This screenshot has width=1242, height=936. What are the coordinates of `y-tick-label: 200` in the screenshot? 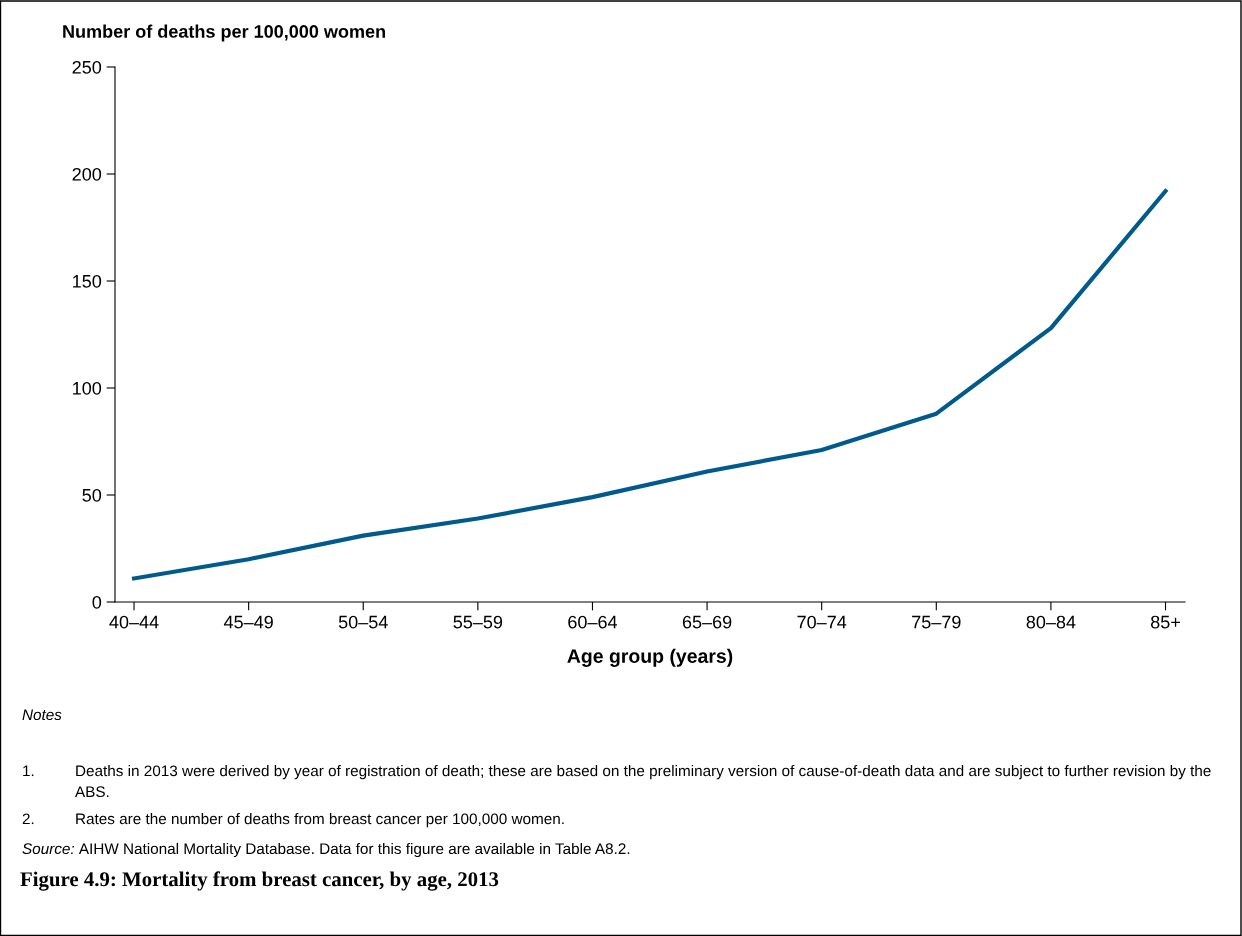 It's located at (87, 174).